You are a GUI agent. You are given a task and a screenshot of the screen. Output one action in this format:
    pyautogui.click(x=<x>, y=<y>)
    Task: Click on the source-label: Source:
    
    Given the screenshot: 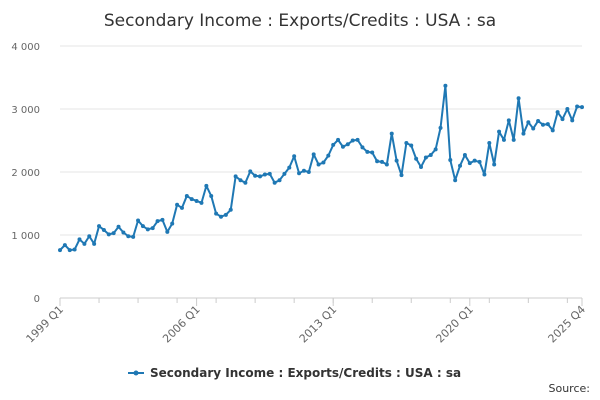 What is the action you would take?
    pyautogui.click(x=570, y=388)
    